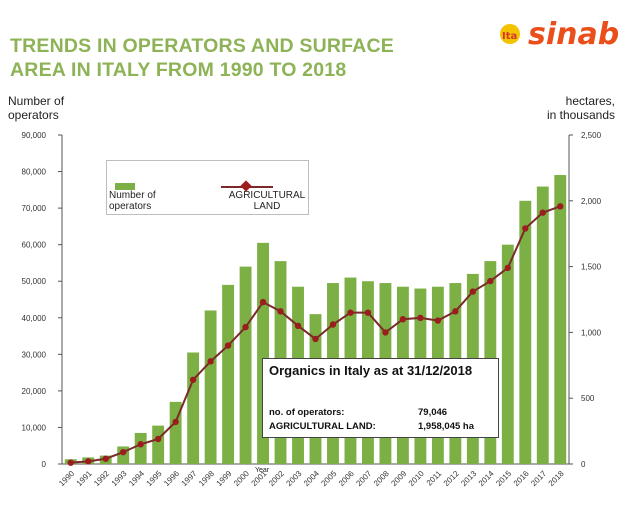 Image resolution: width=623 pixels, height=512 pixels. Describe the element at coordinates (34, 427) in the screenshot. I see `y-tick-label-left: 10,000` at that location.